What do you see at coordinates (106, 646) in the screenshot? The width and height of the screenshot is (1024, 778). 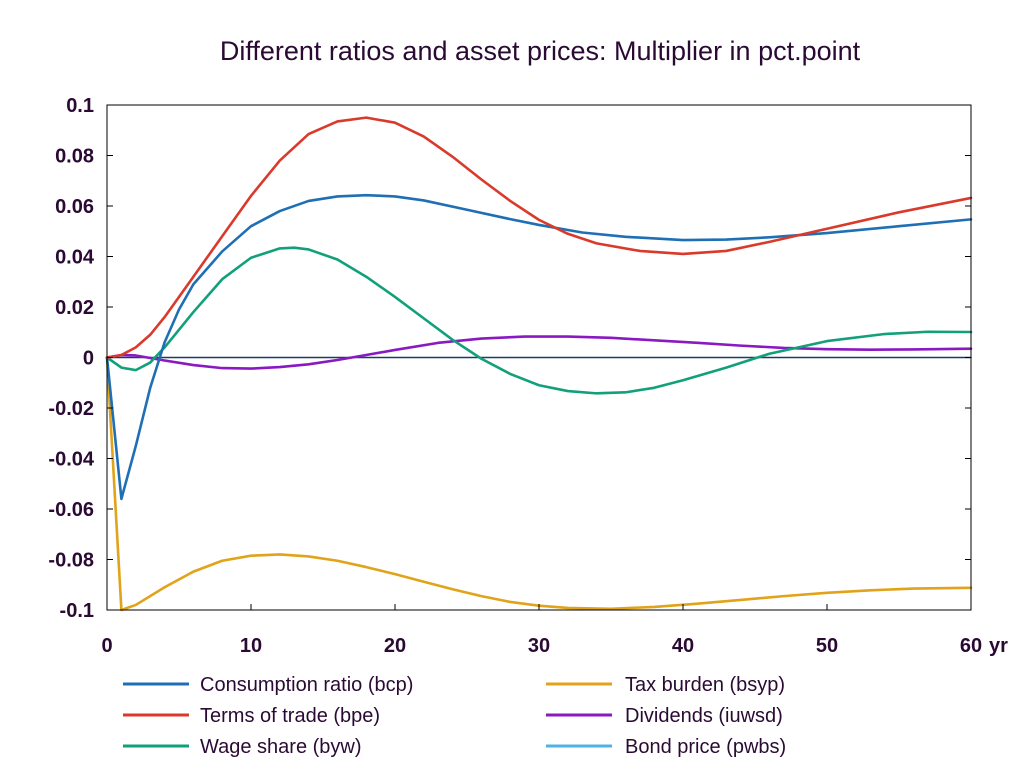 I see `x-tick-label: 0` at bounding box center [106, 646].